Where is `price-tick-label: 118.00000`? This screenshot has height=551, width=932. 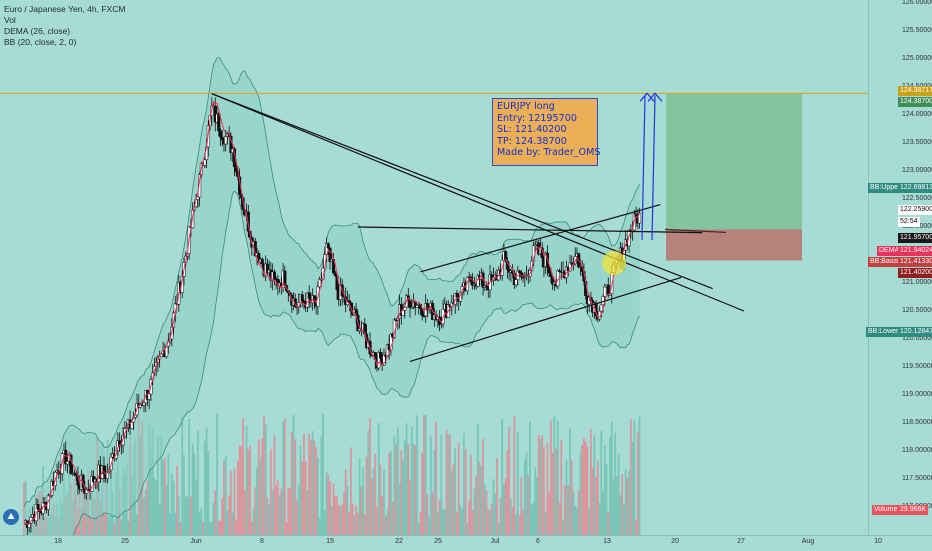
price-tick-label: 118.00000 is located at coordinates (917, 450).